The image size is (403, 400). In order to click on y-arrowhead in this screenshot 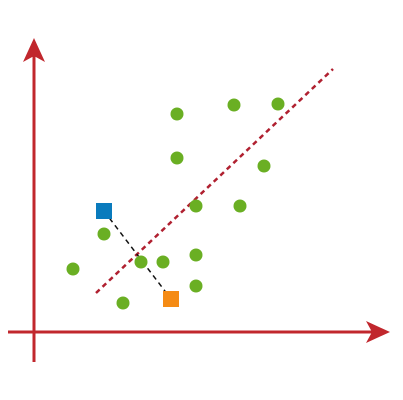, I will do `click(34, 50)`.